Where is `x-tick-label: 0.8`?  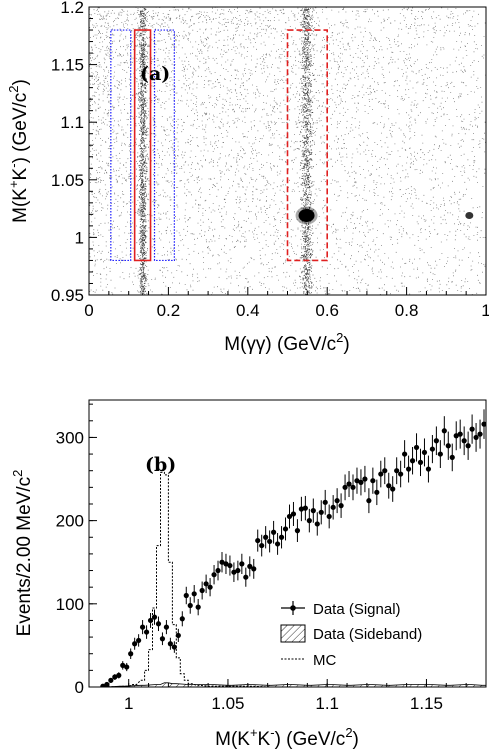 x-tick-label: 0.8 is located at coordinates (407, 310).